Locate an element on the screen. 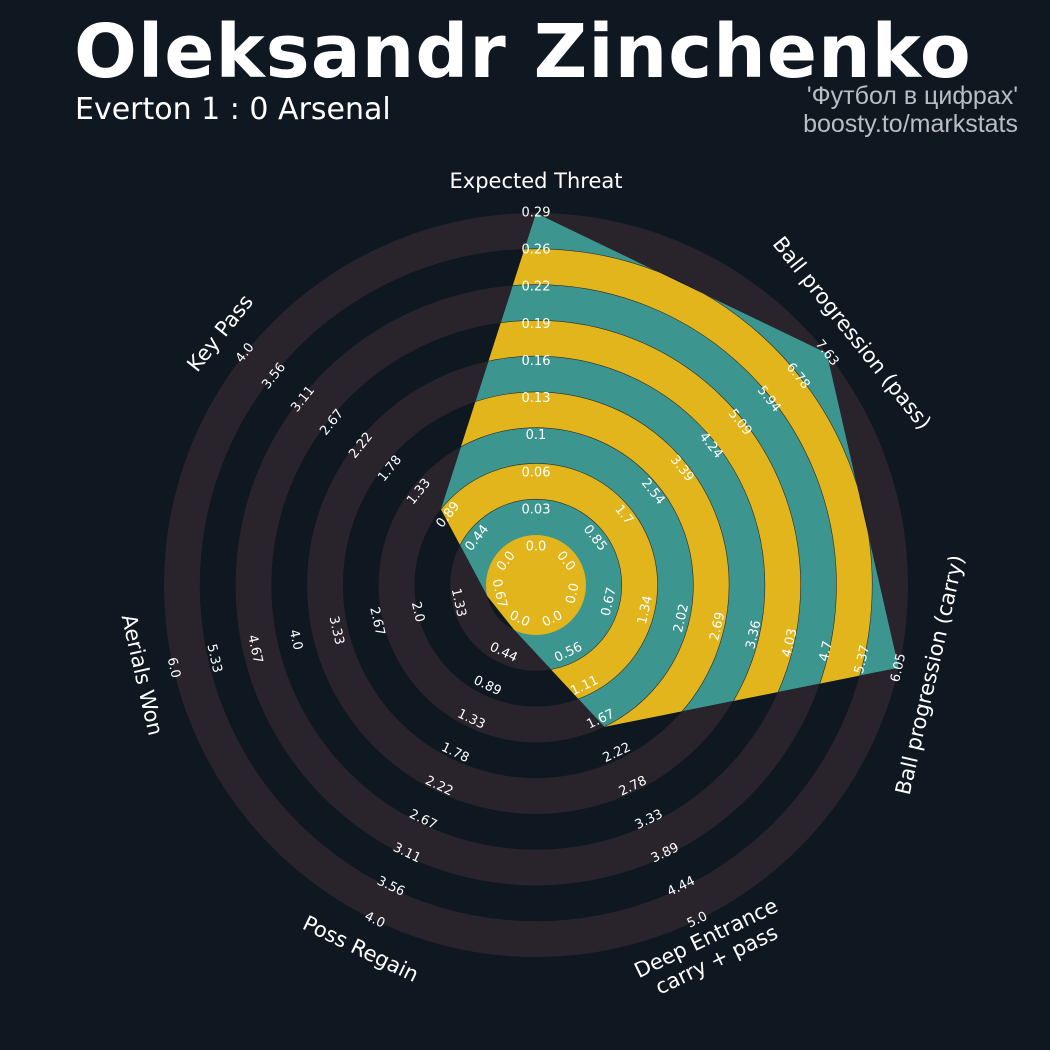  tick-label: 1.34 is located at coordinates (645, 610).